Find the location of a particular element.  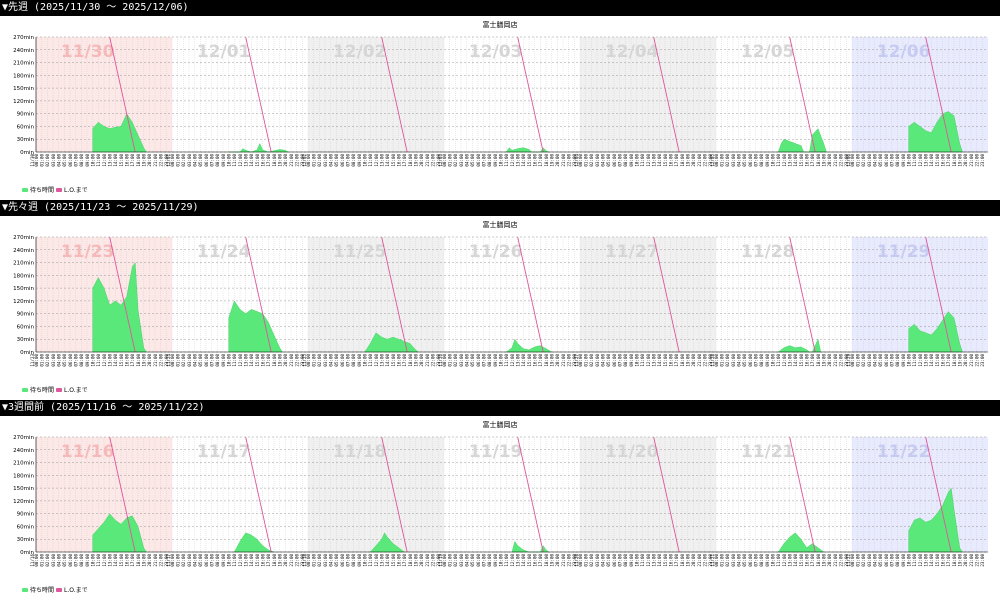

legend-label-lo: L.O.まで is located at coordinates (76, 390).